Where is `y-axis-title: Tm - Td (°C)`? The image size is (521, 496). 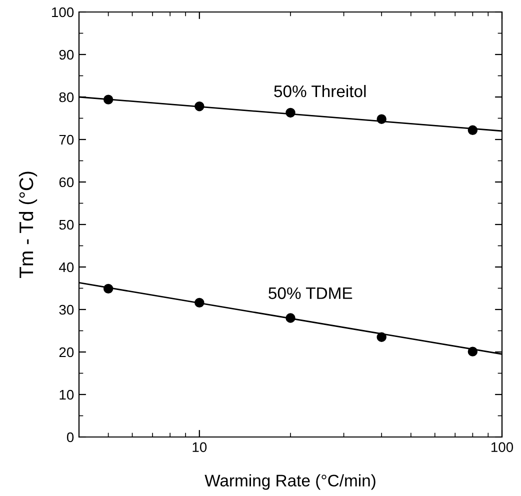
y-axis-title: Tm - Td (°C) is located at coordinates (28, 225).